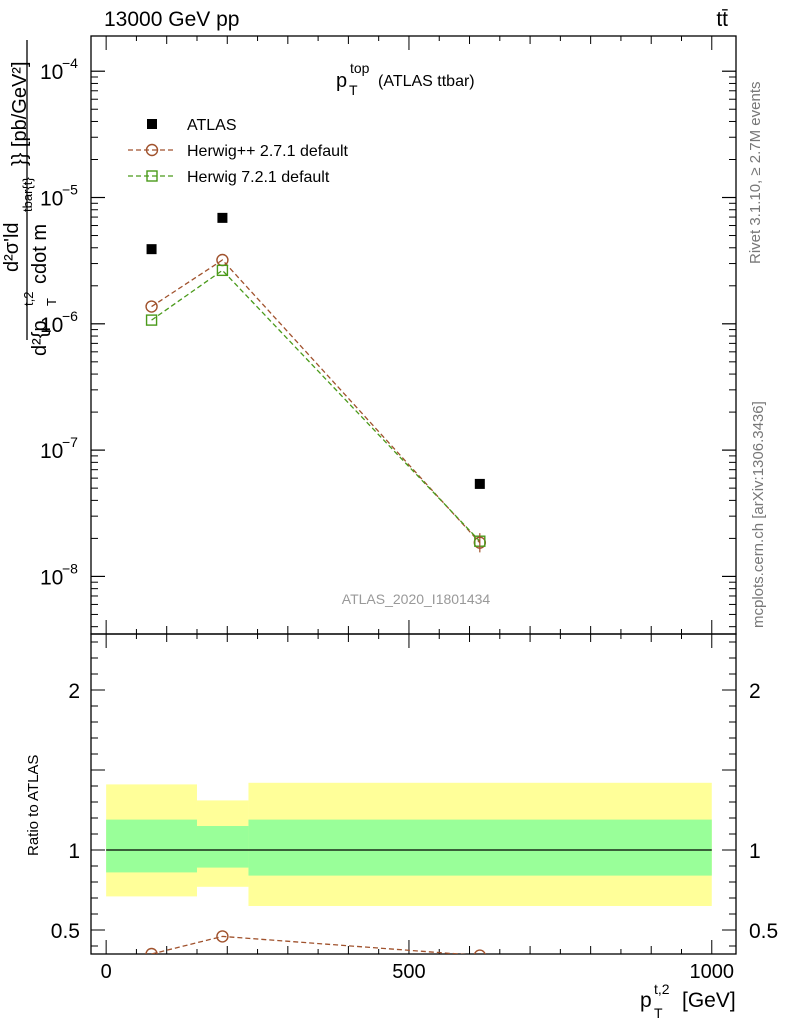 The image size is (786, 1024). What do you see at coordinates (70, 316) in the screenshot?
I see `ytick-exp: −6` at bounding box center [70, 316].